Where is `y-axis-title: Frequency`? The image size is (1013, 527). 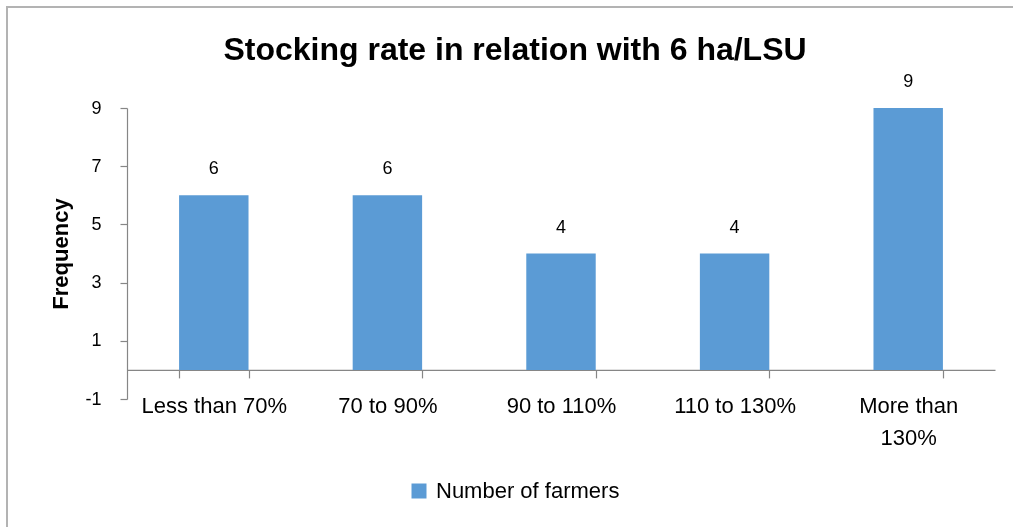 y-axis-title: Frequency is located at coordinates (61, 253).